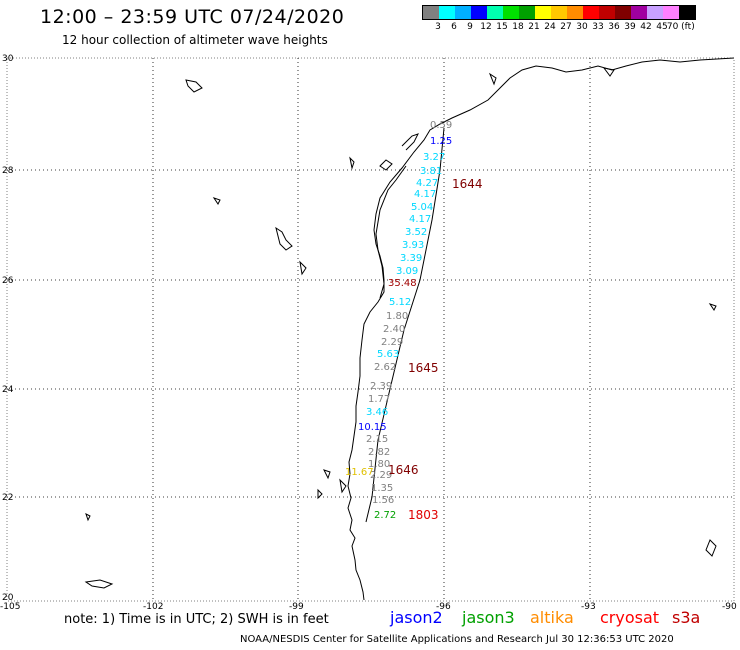 The image size is (740, 650). I want to click on wave-height-value: 35.48, so click(402, 283).